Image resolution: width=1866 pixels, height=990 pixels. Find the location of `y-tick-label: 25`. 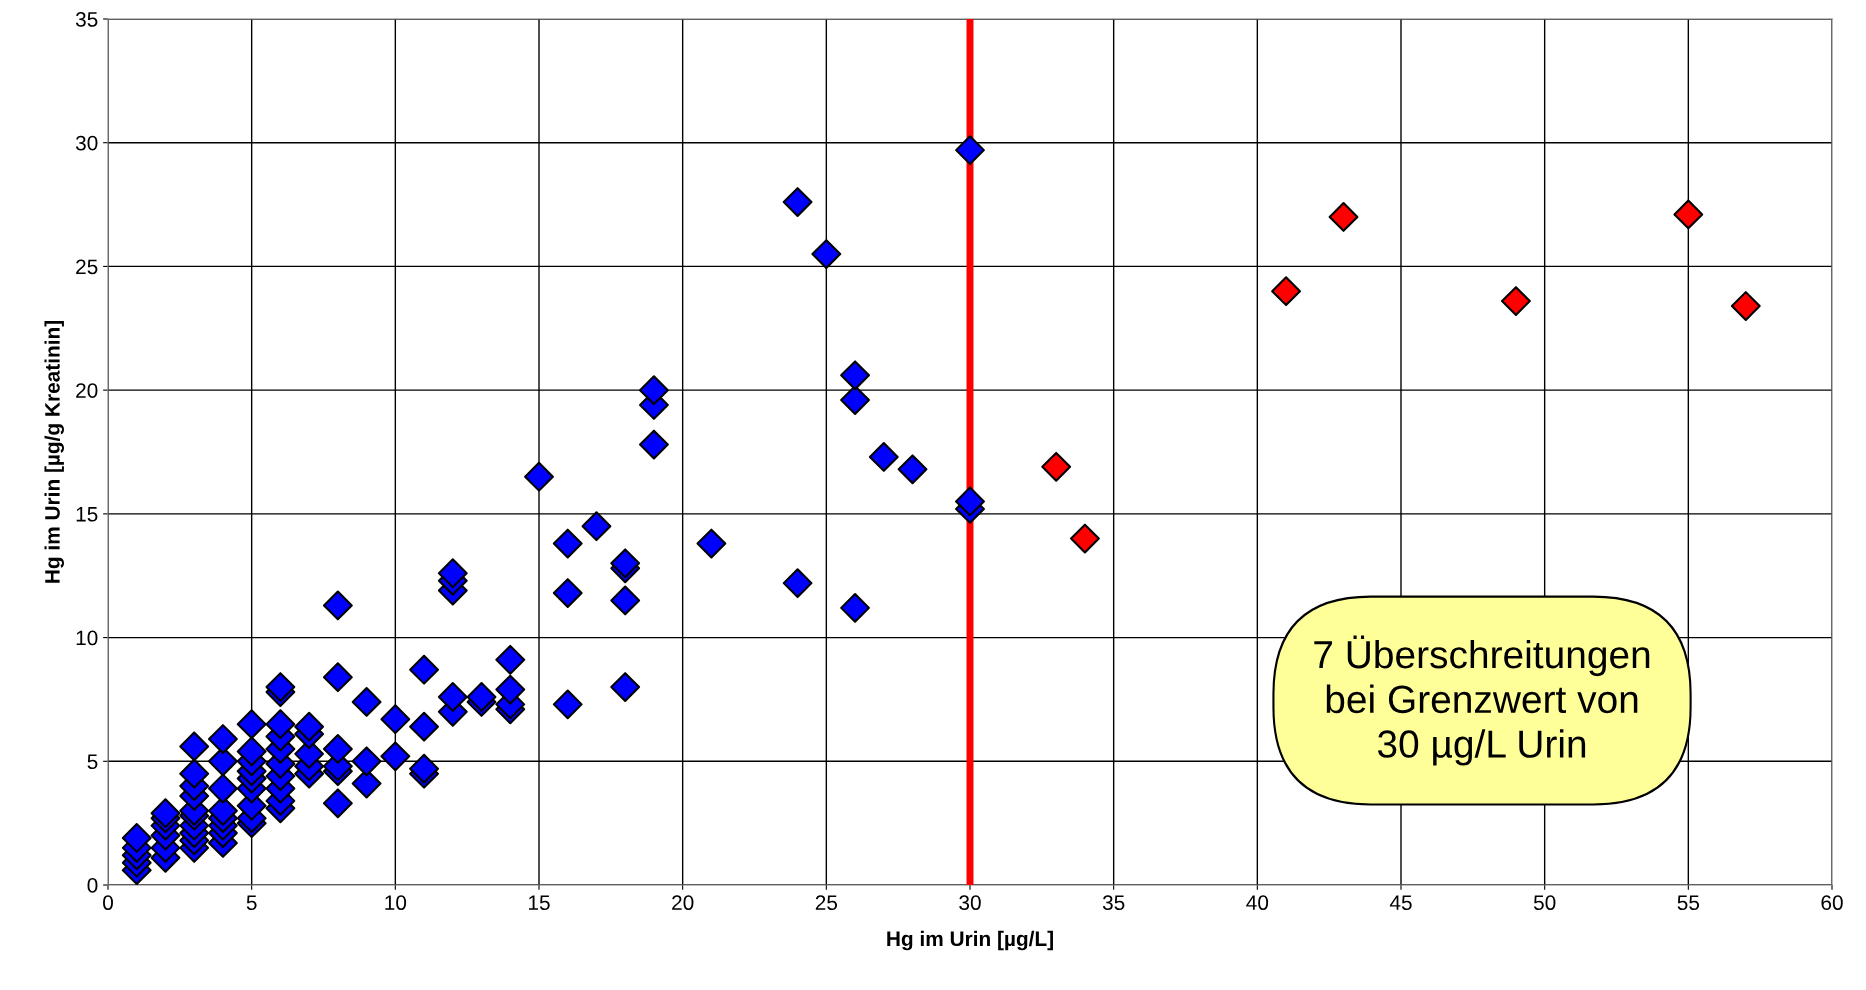

y-tick-label: 25 is located at coordinates (87, 267).